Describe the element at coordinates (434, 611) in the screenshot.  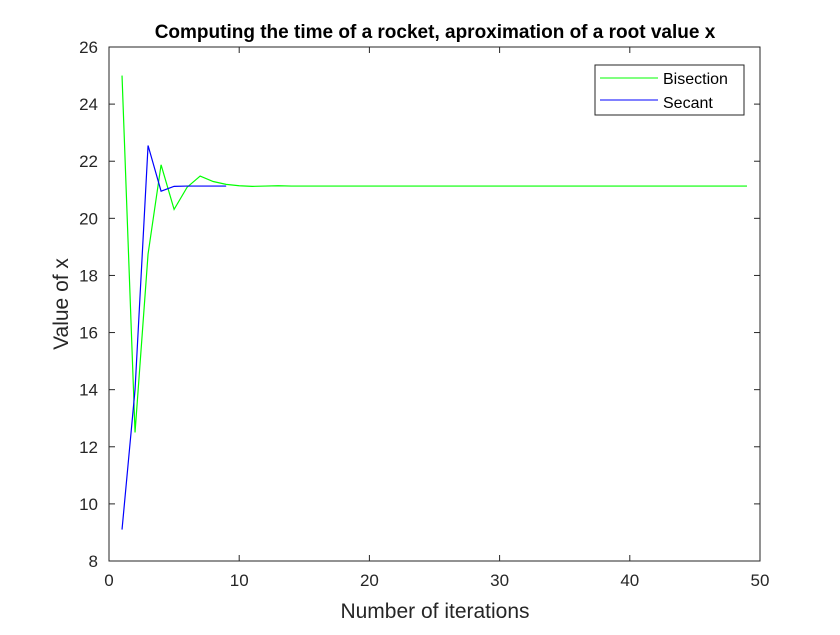
I see `x-axis-label: Number of iterations` at that location.